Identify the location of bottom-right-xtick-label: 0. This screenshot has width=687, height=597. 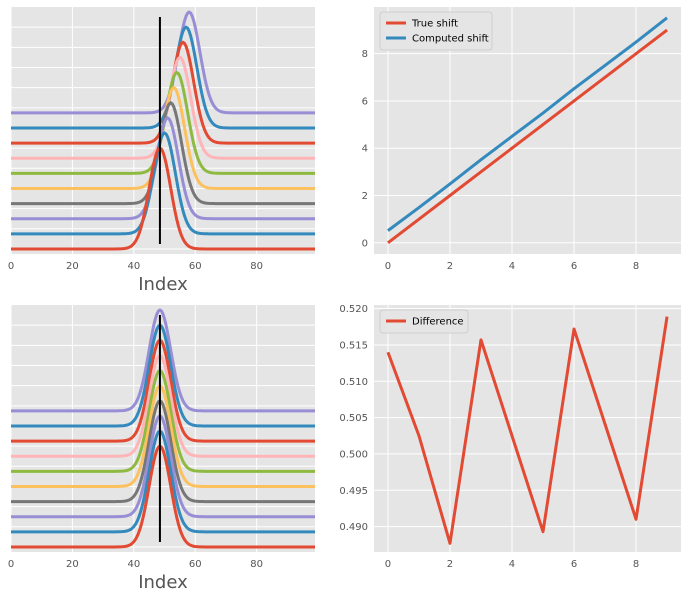
(388, 564).